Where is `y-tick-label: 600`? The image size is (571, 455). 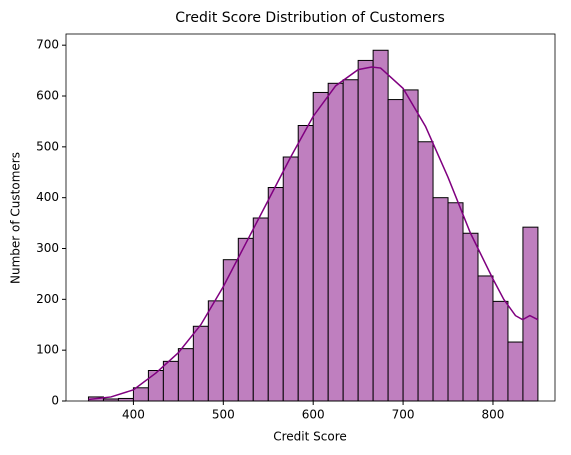
y-tick-label: 600 is located at coordinates (47, 96).